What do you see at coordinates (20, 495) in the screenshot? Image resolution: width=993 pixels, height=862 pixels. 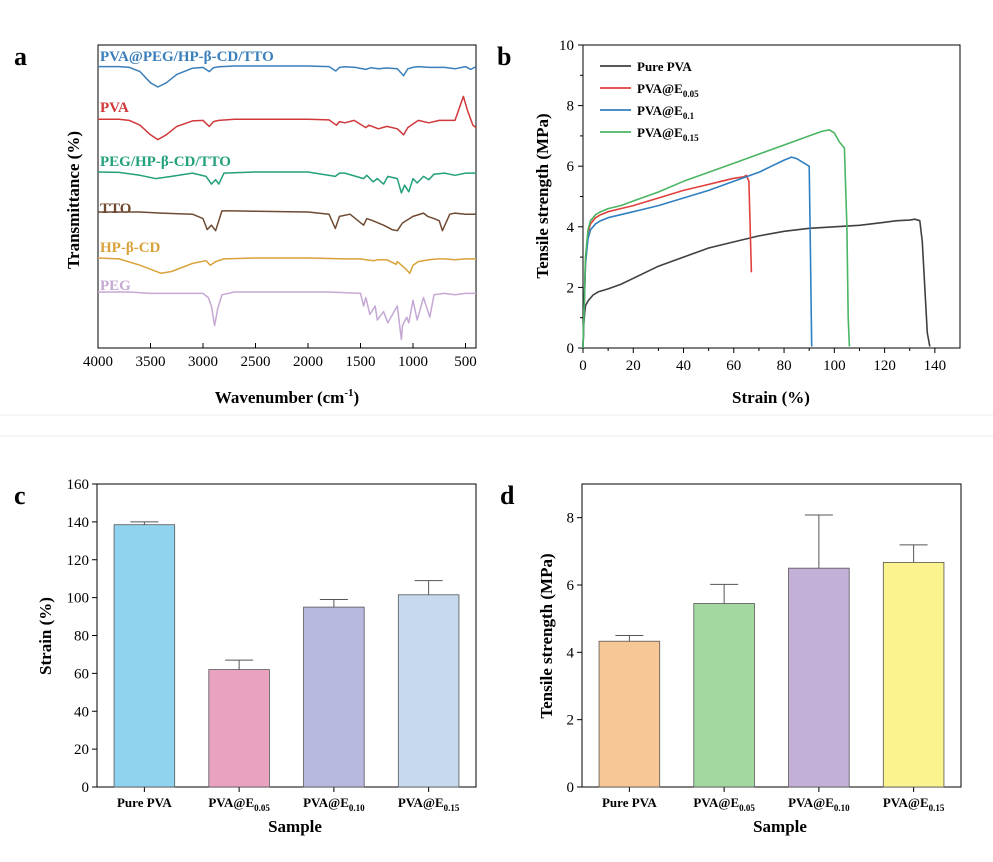 I see `panel-c-letter: c` at bounding box center [20, 495].